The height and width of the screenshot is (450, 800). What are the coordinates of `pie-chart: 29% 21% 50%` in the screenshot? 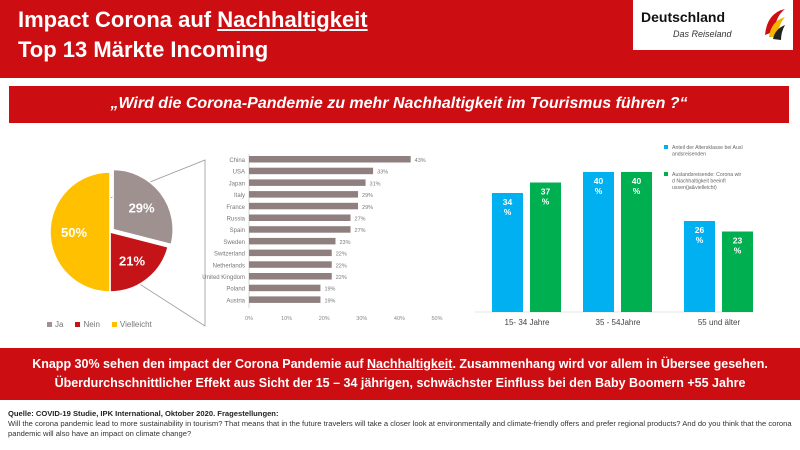 It's located at (111, 230).